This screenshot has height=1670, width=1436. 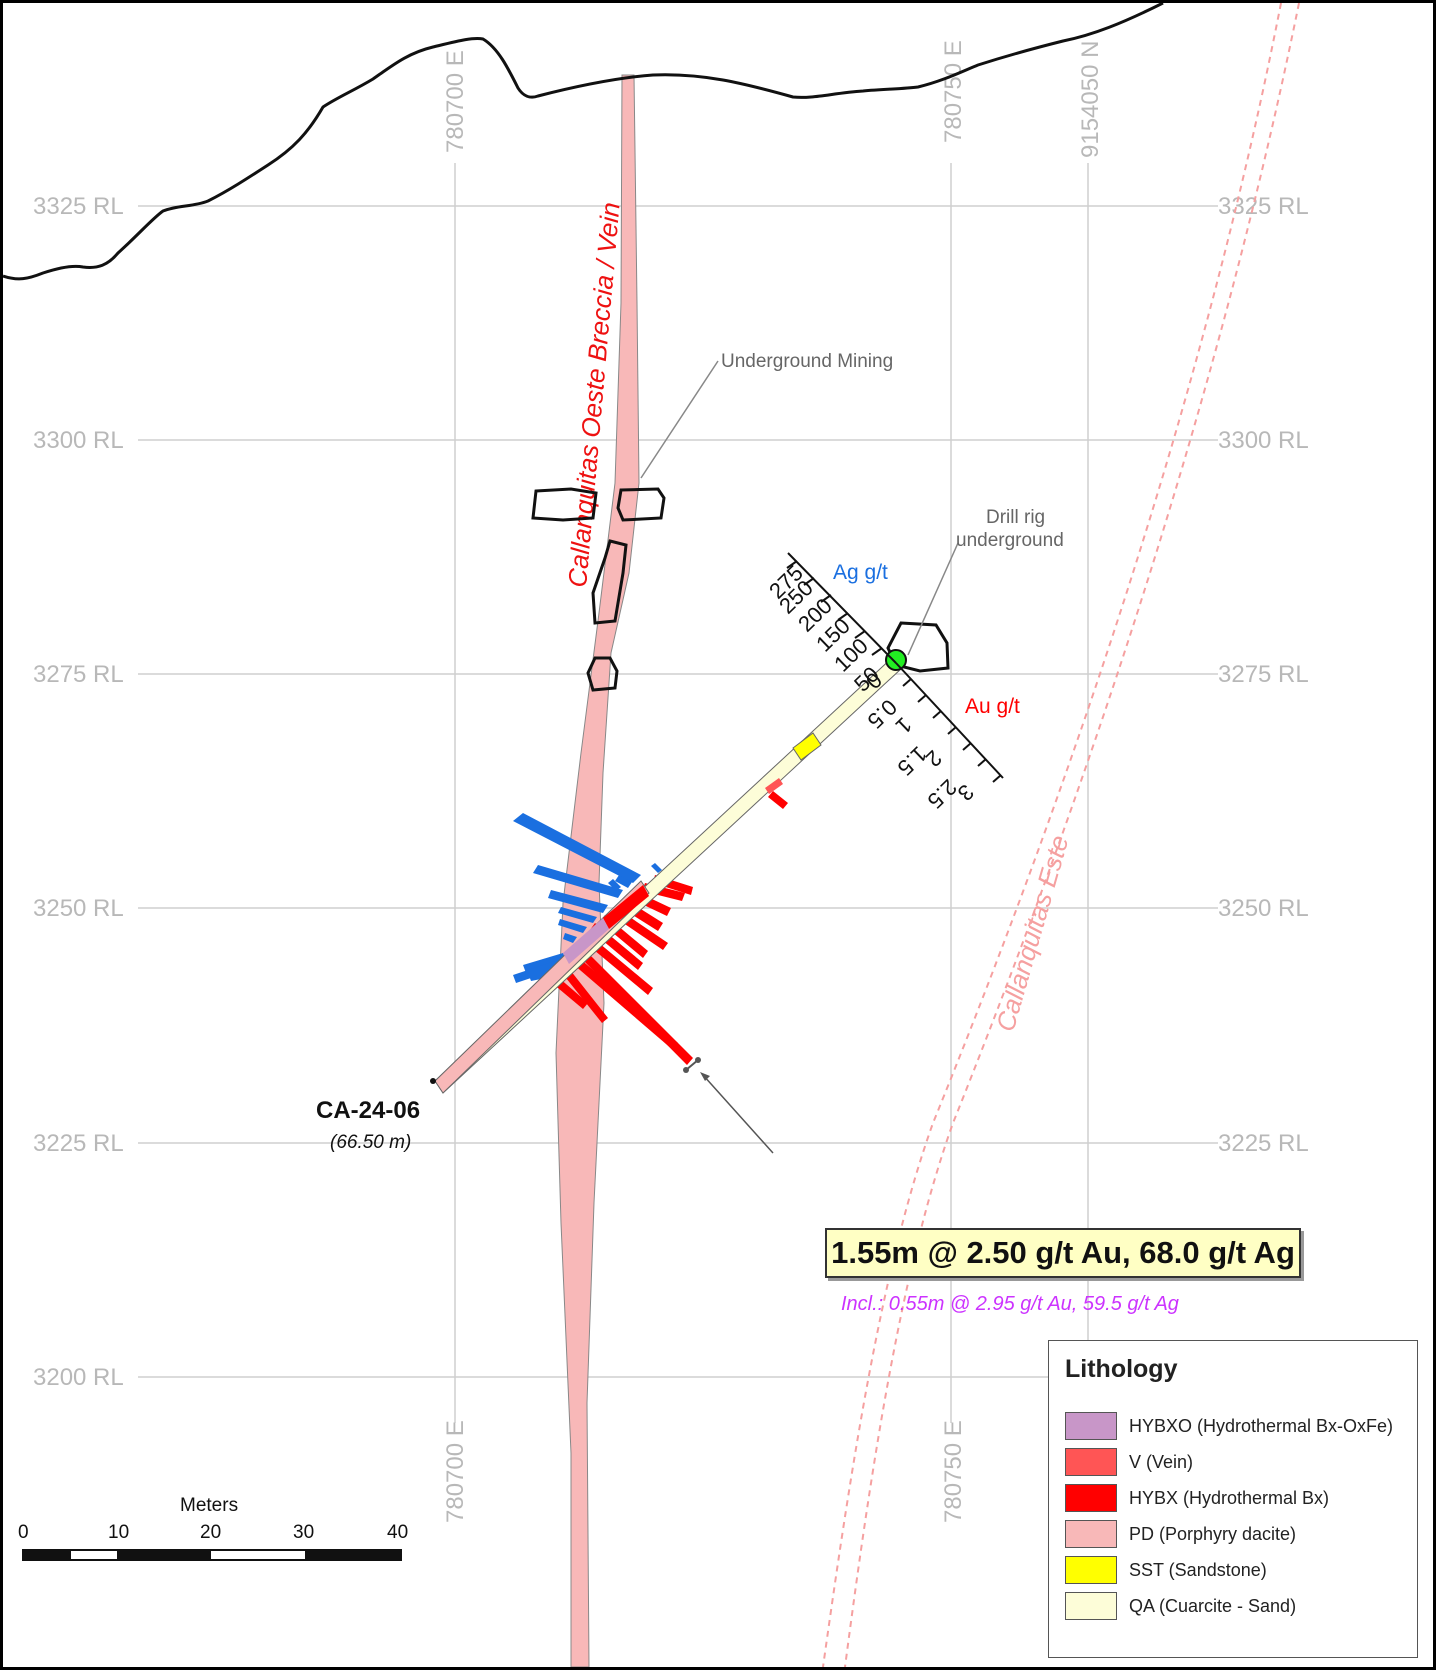 I want to click on rl-label: 3200 RL, so click(x=78, y=1377).